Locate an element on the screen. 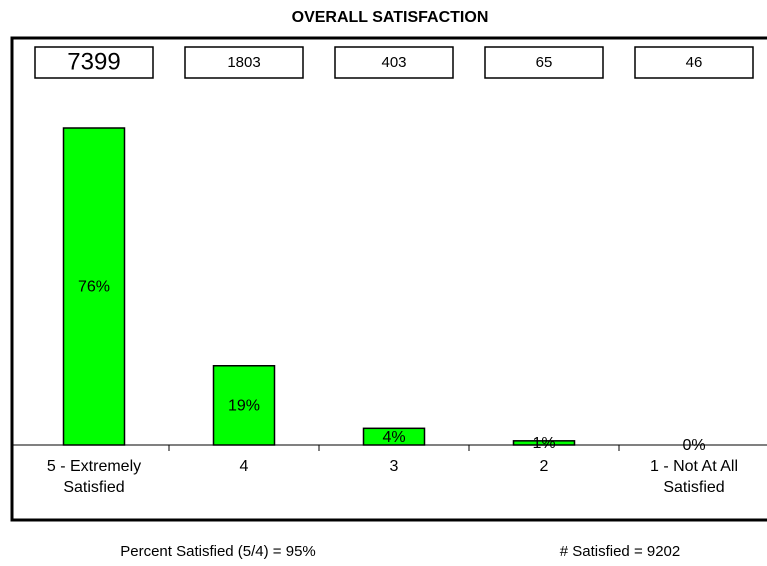  count-label: 7399 is located at coordinates (93, 61).